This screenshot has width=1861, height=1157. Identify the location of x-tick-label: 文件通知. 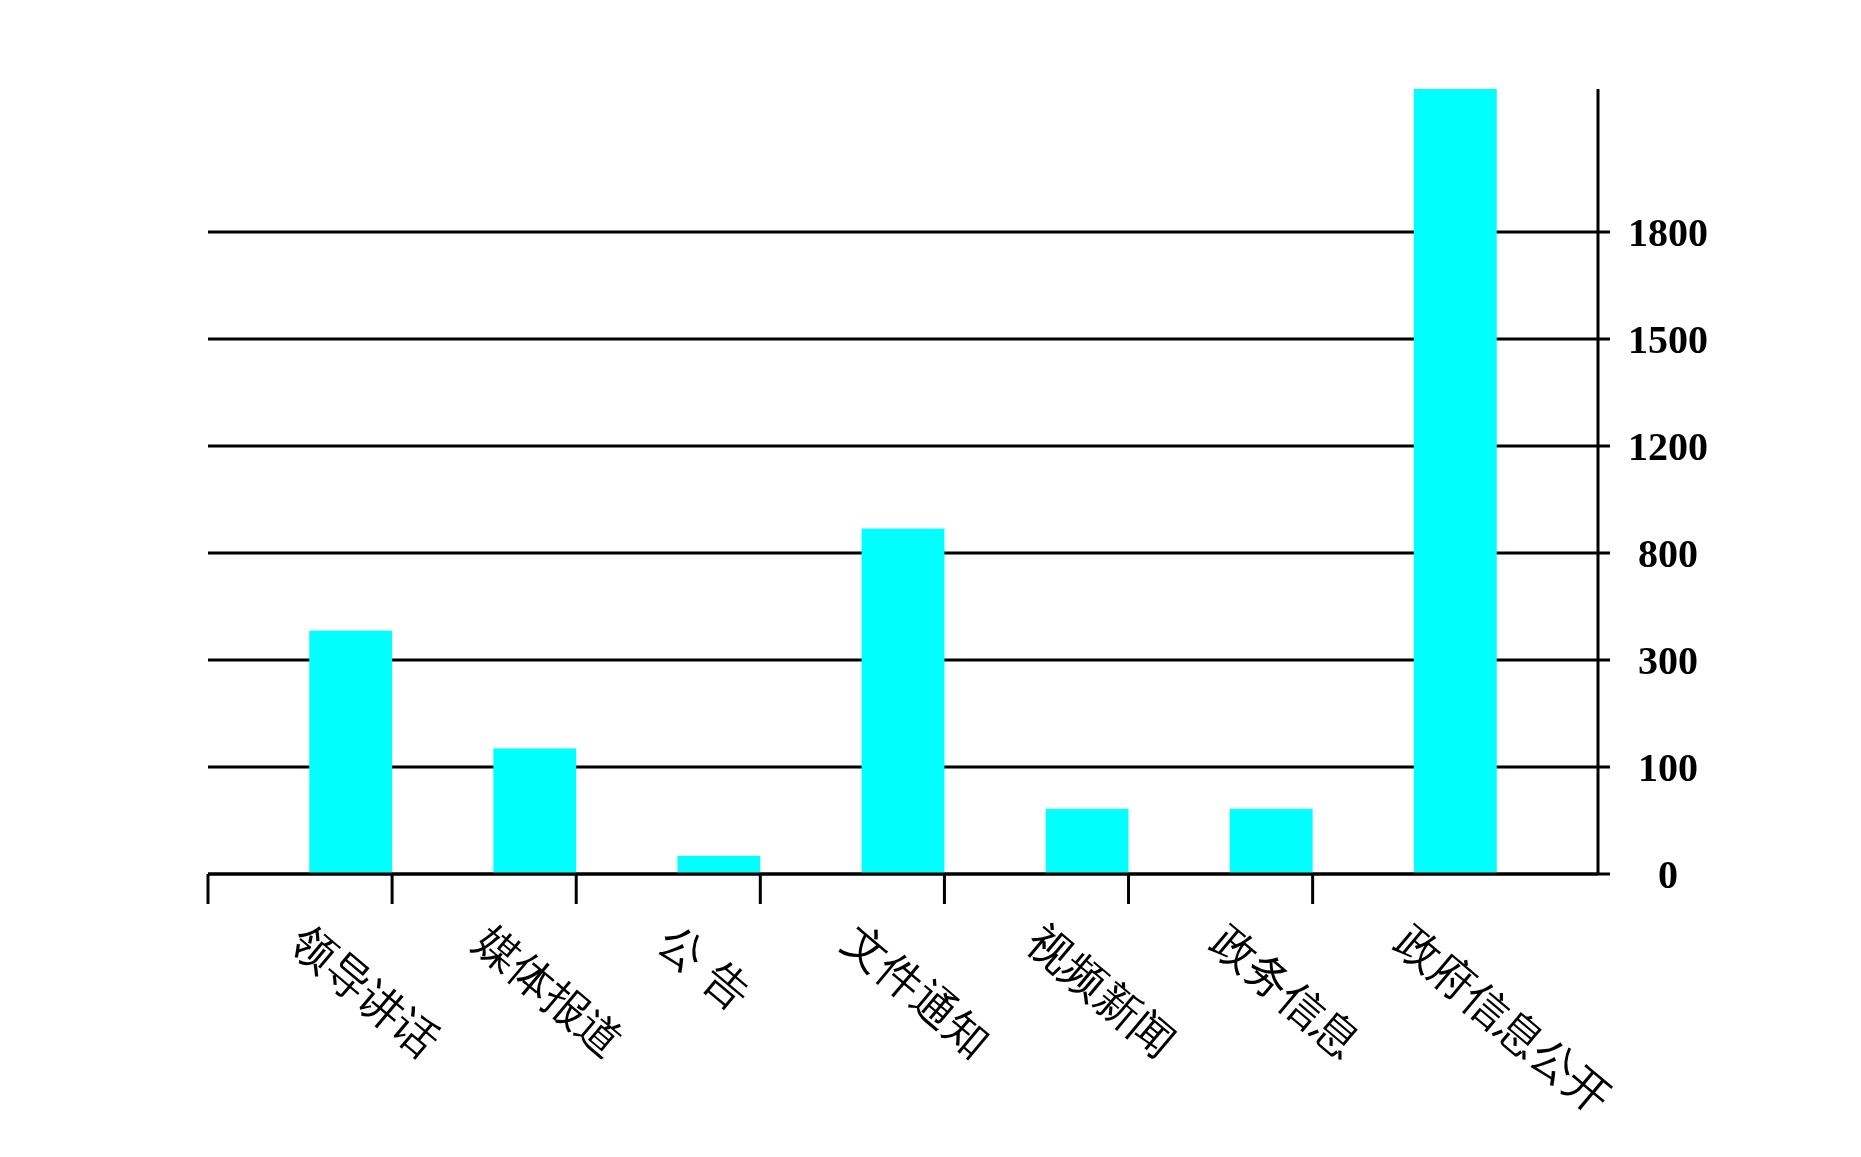
(917, 990).